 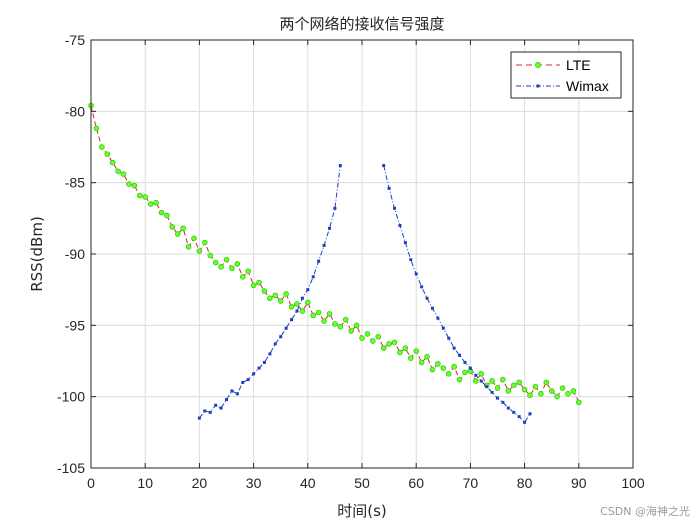 I want to click on x-tick-label: 30, so click(x=254, y=483).